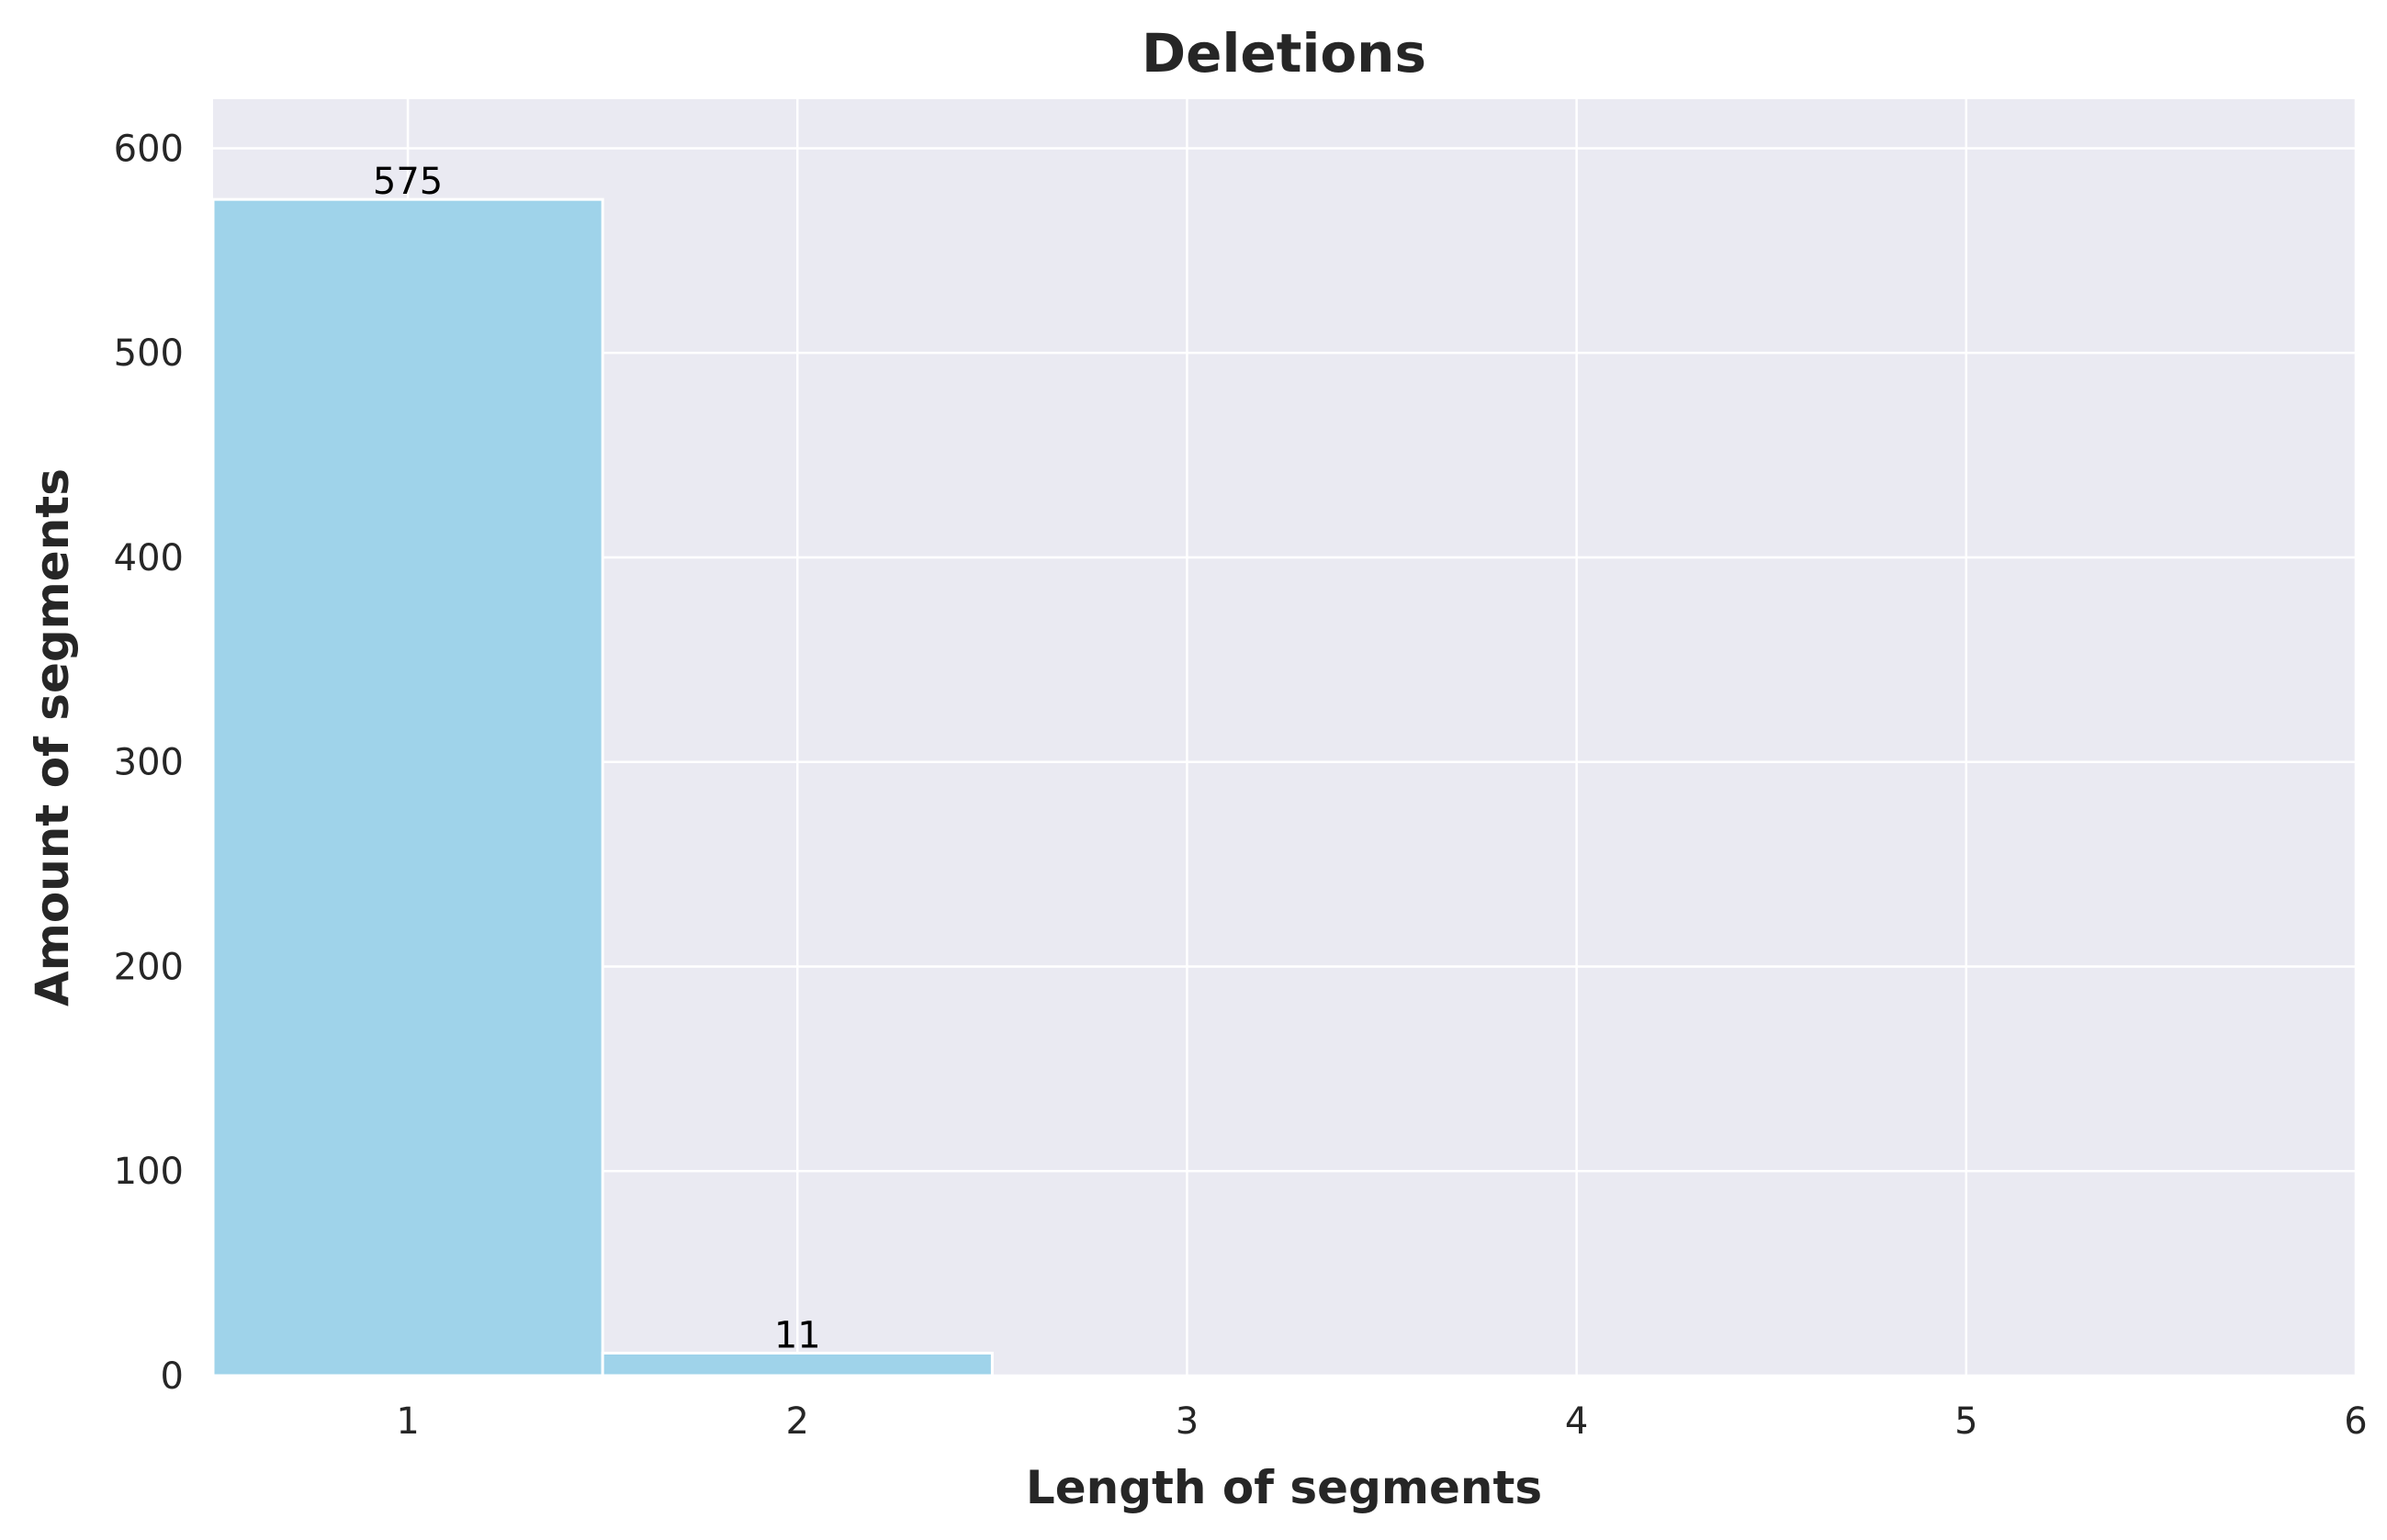 The width and height of the screenshot is (2387, 1540). Describe the element at coordinates (149, 149) in the screenshot. I see `y-tick-label: 600` at that location.